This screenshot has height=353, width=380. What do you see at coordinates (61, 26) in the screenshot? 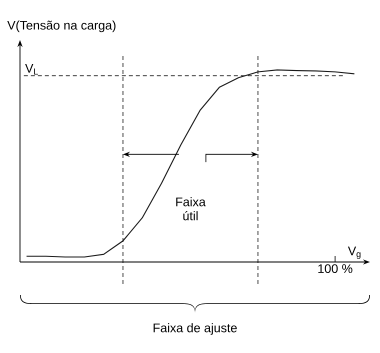
I see `y-axis-title: V(Tensão na carga)` at bounding box center [61, 26].